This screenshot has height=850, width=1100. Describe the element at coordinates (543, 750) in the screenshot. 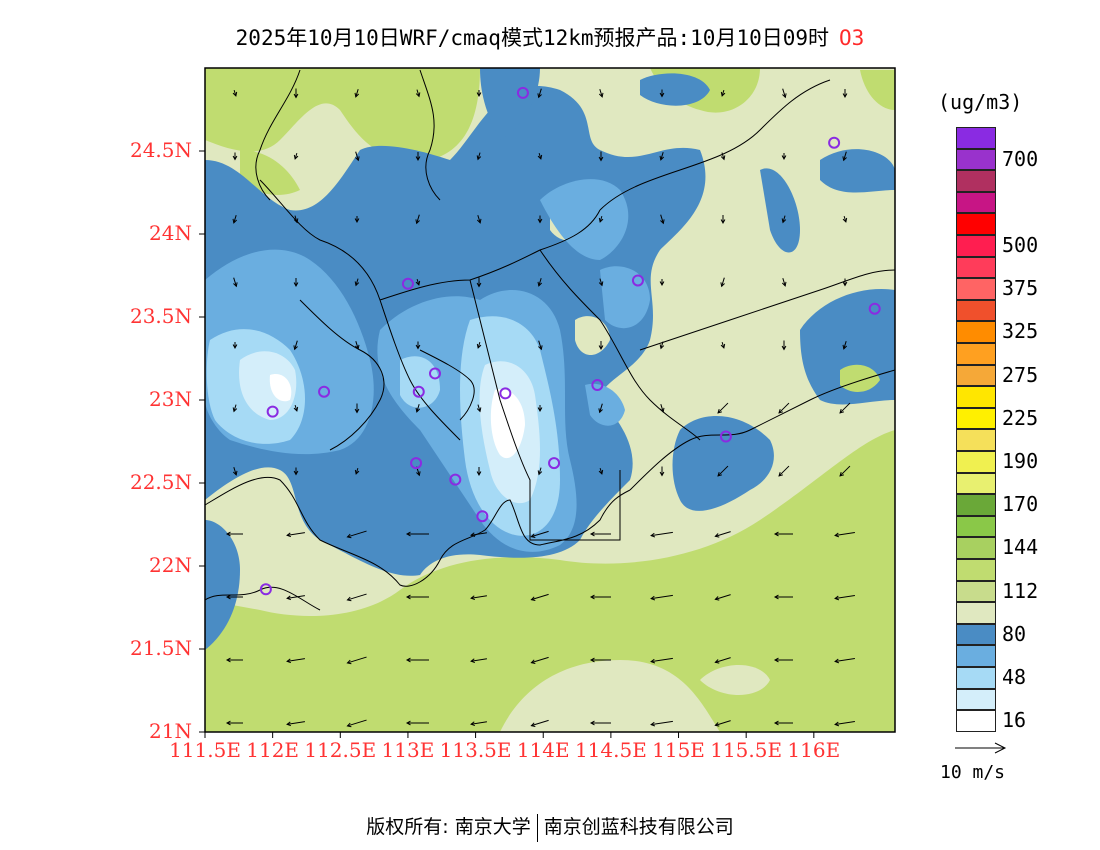

I see `lon-tick-label: 114E` at that location.